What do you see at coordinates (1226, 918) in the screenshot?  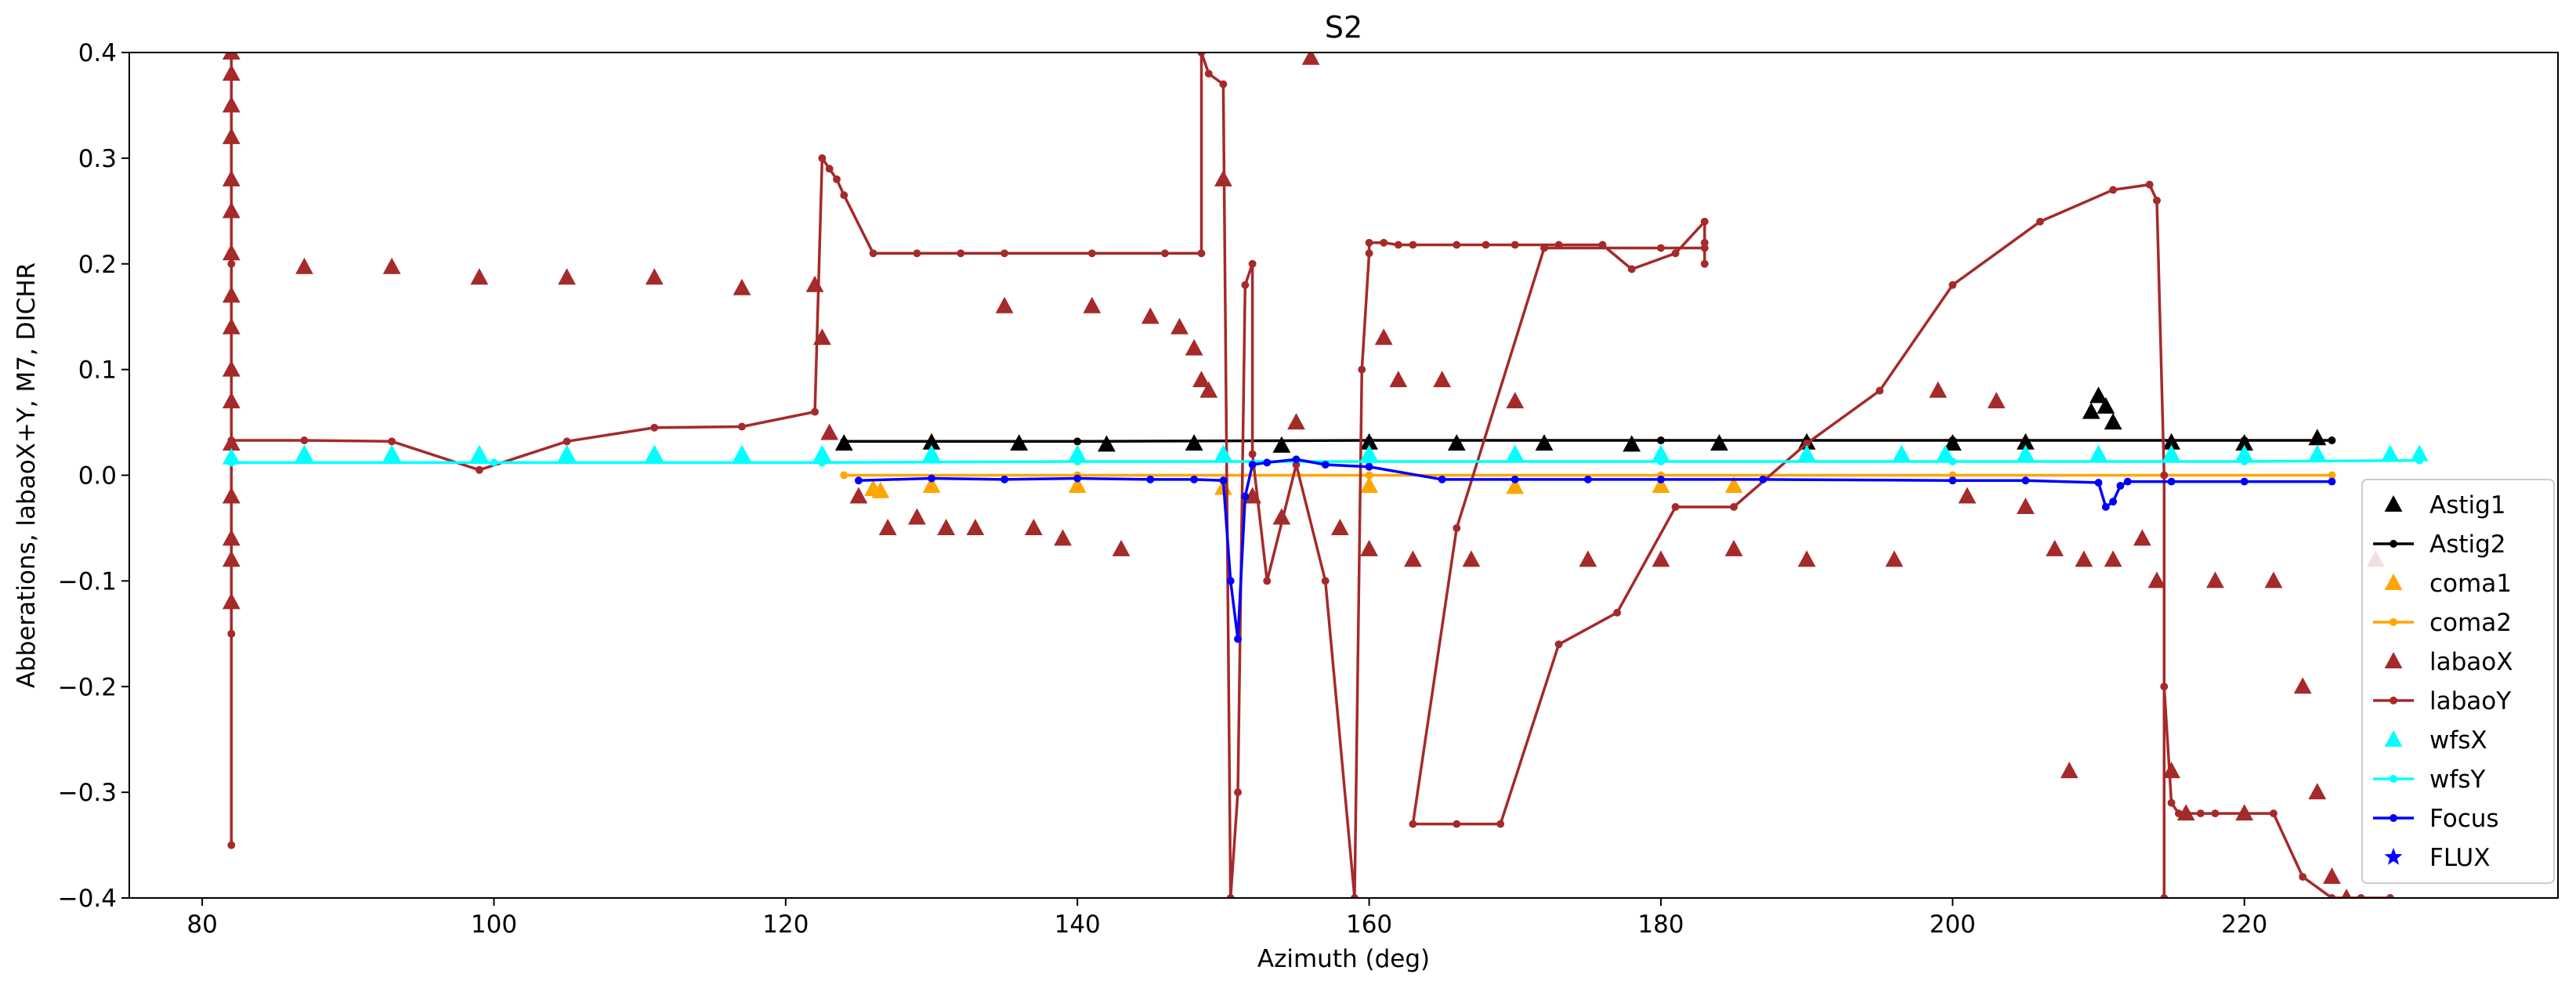 I see `x-axis: 80 100 120 140 160 180 200 220` at bounding box center [1226, 918].